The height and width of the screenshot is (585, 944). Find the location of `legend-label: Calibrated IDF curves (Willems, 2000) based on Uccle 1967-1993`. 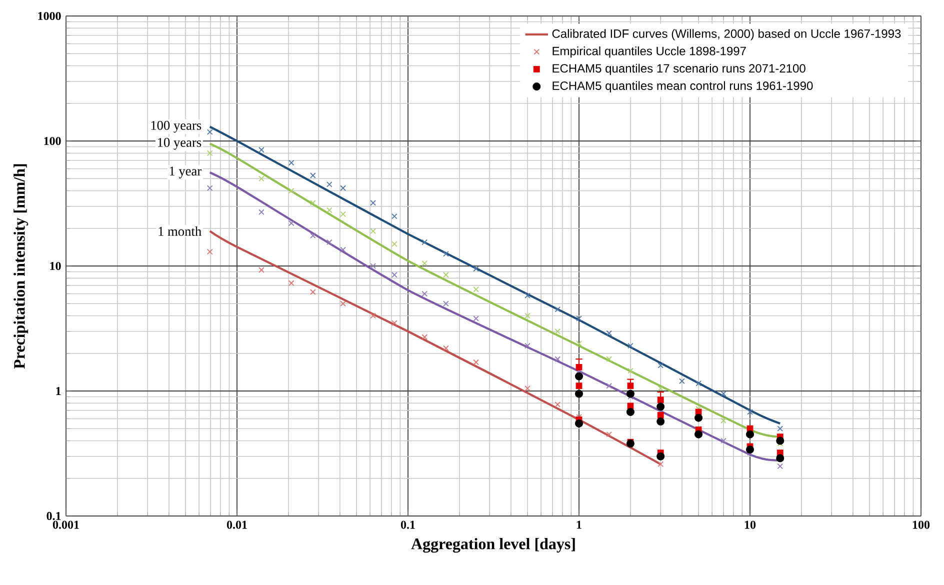

legend-label: Calibrated IDF curves (Willems, 2000) based on Uccle 1967-1993 is located at coordinates (726, 34).